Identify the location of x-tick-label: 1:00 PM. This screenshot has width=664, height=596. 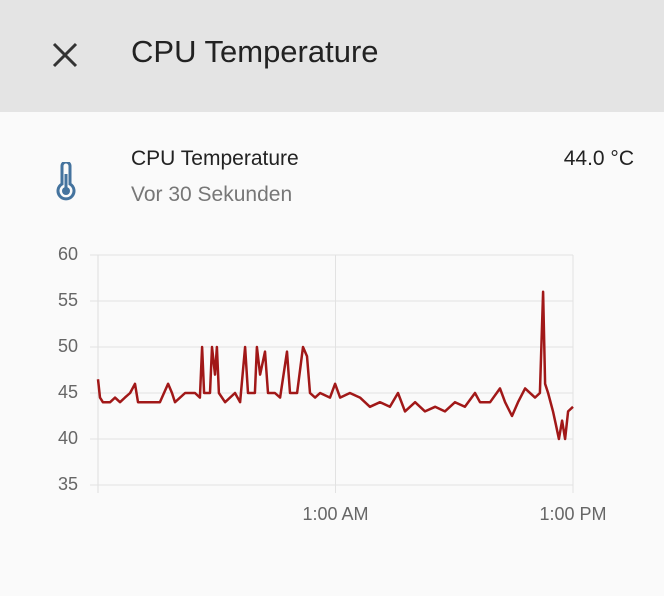
(572, 514).